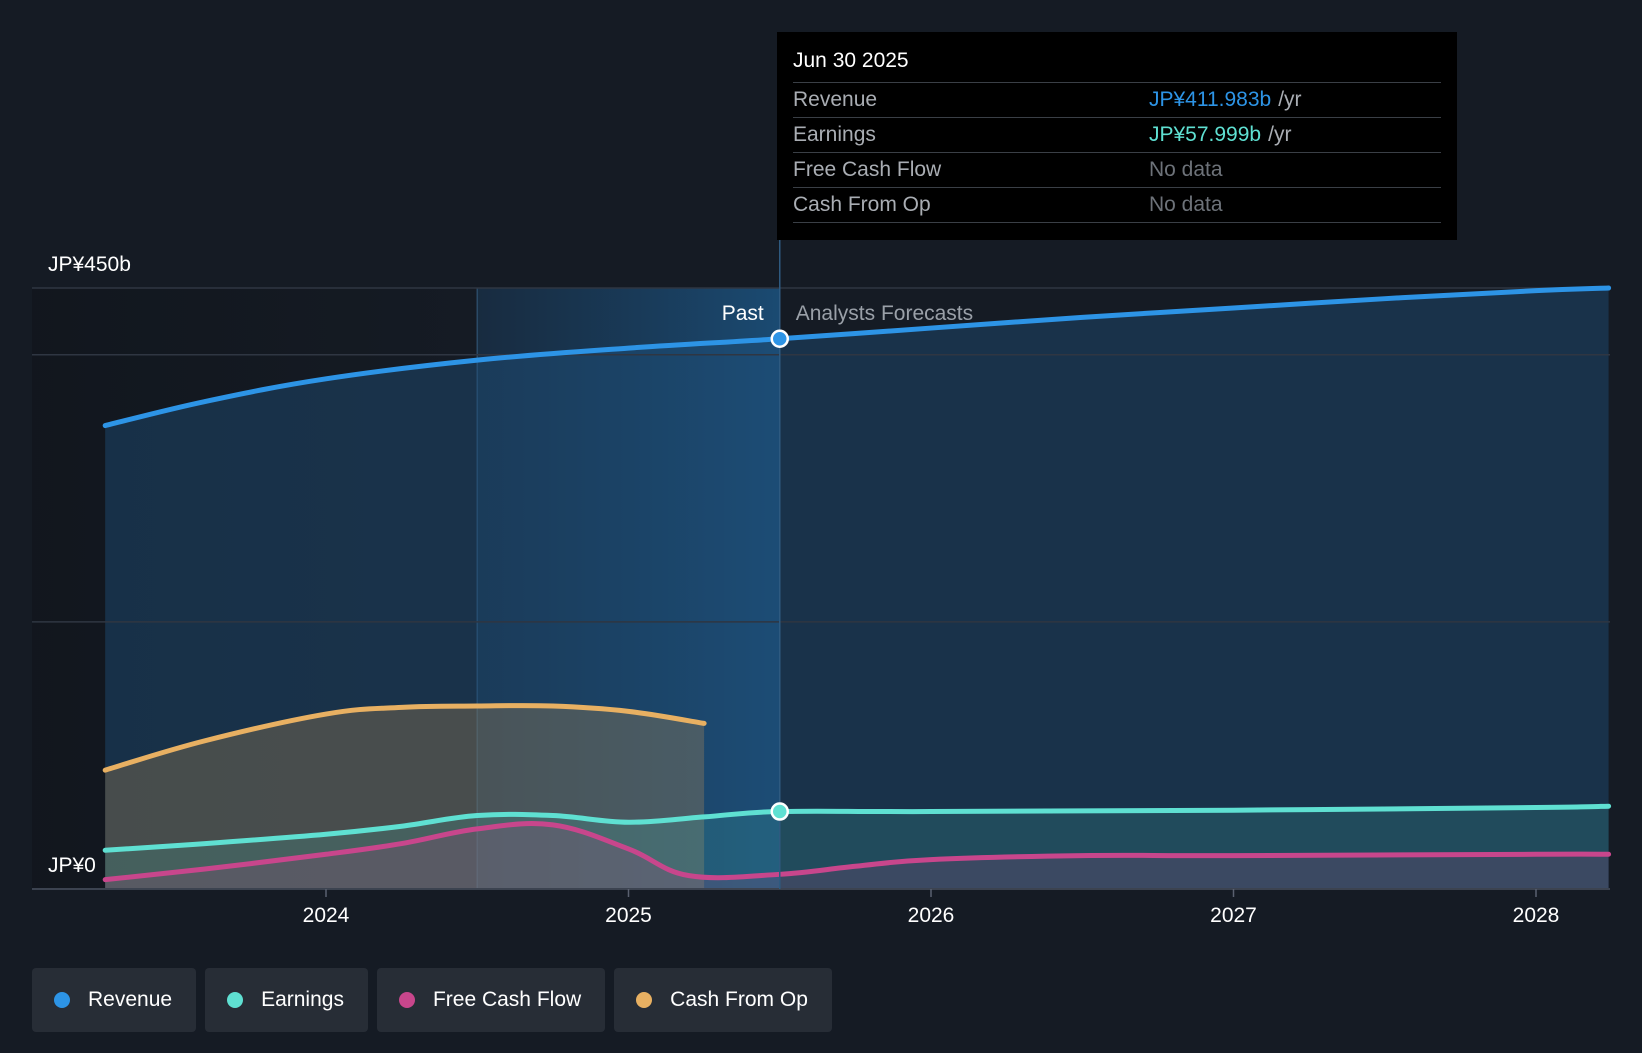 The height and width of the screenshot is (1053, 1642). I want to click on x-tick-label: 2028, so click(1536, 915).